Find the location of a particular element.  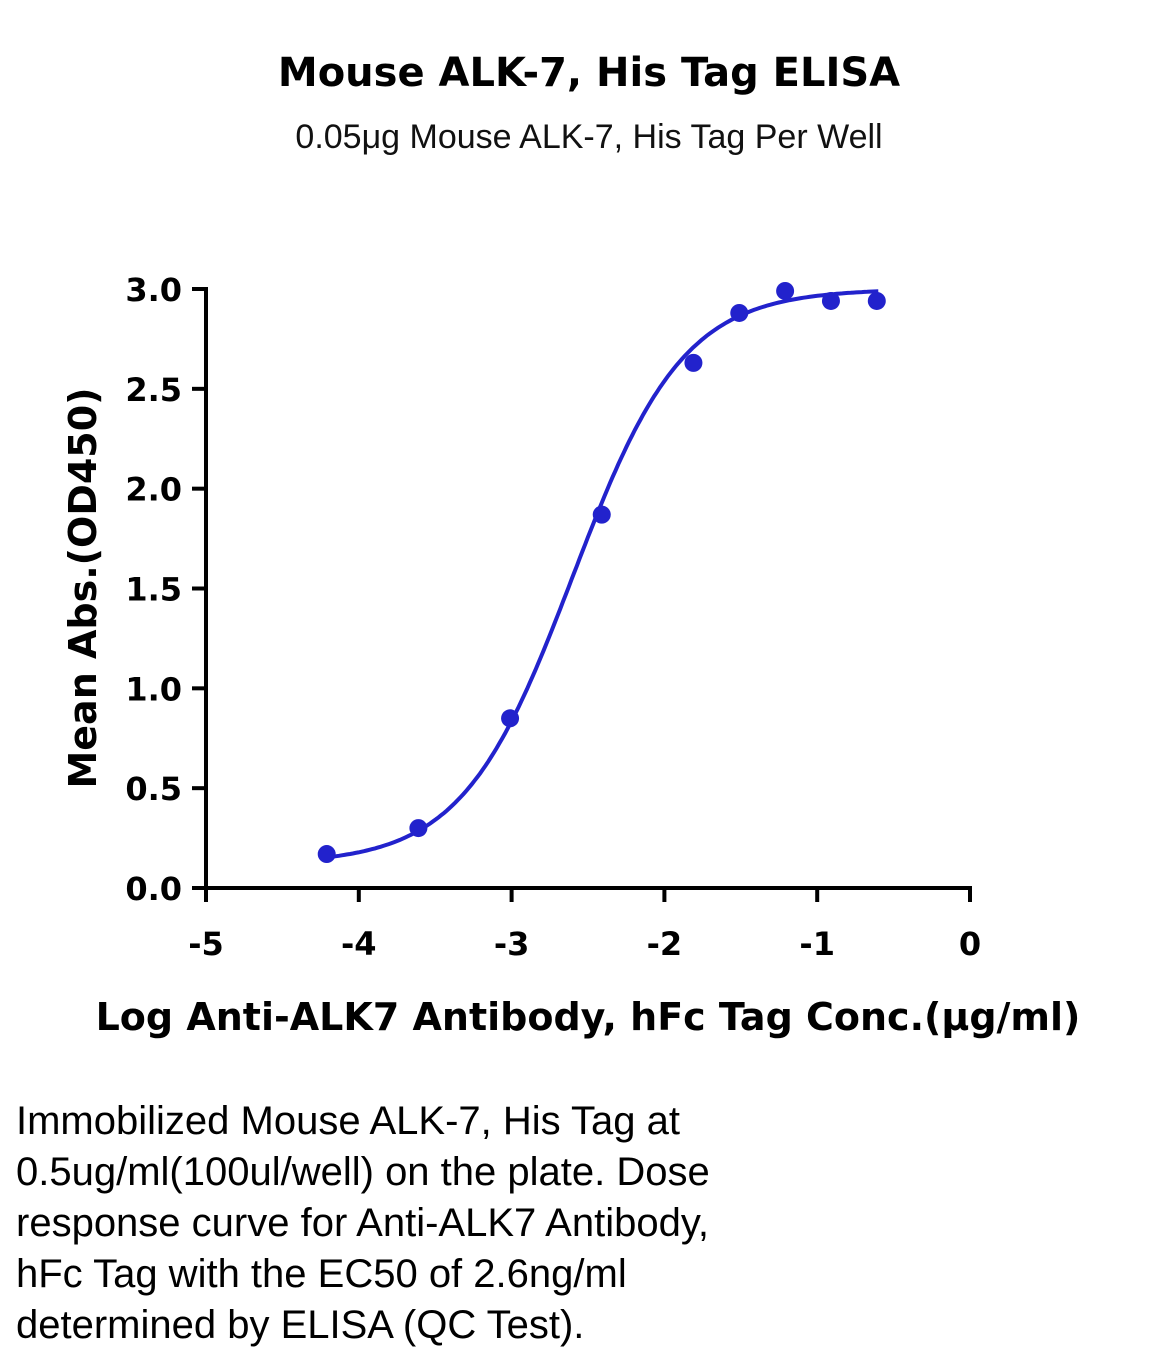

y-tick-label: 1.5 is located at coordinates (153, 590).